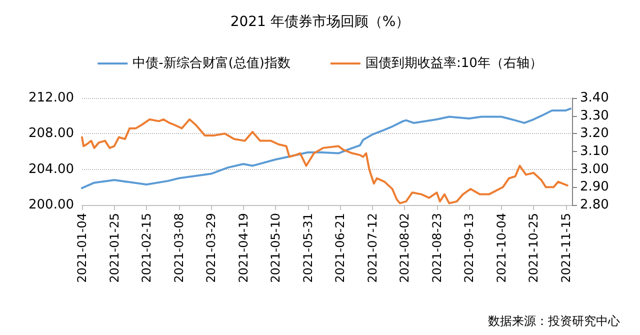  I want to click on x-tick-label: 2021-01-25, so click(114, 248).